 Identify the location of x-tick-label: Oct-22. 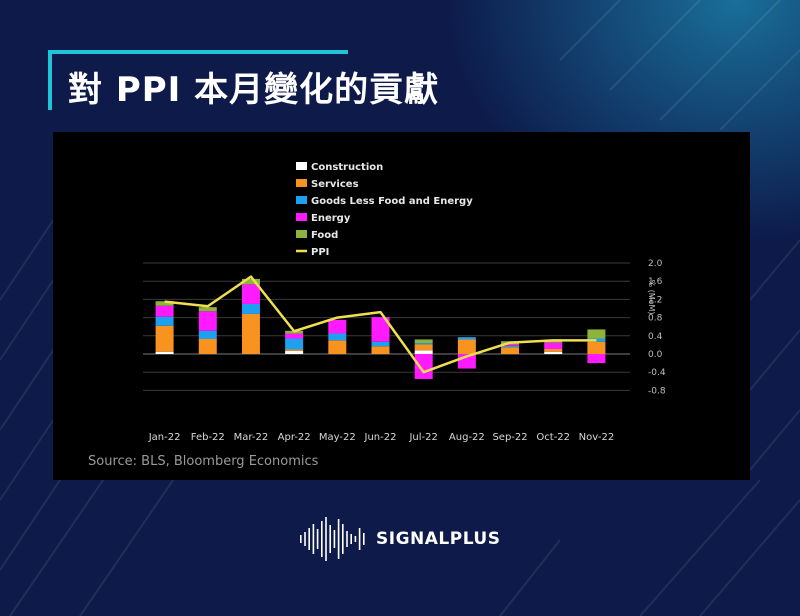
(553, 437).